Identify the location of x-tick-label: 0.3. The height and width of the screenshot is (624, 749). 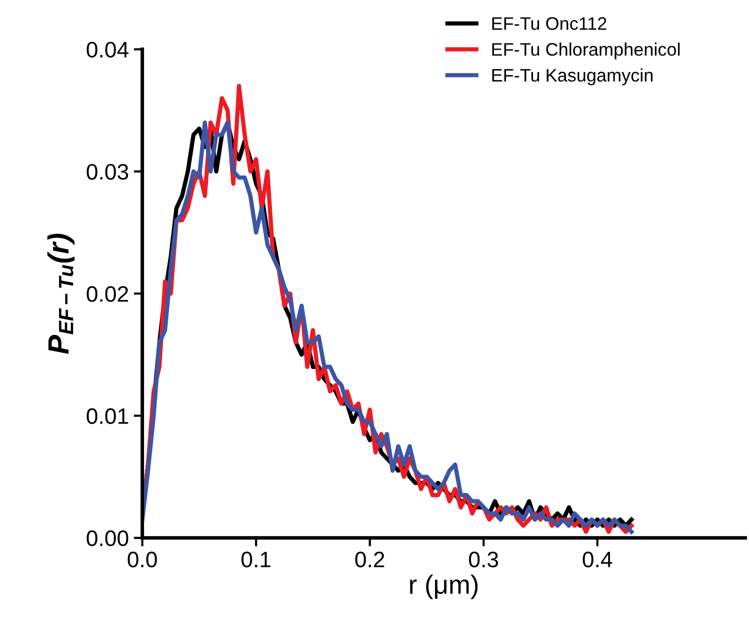
(483, 560).